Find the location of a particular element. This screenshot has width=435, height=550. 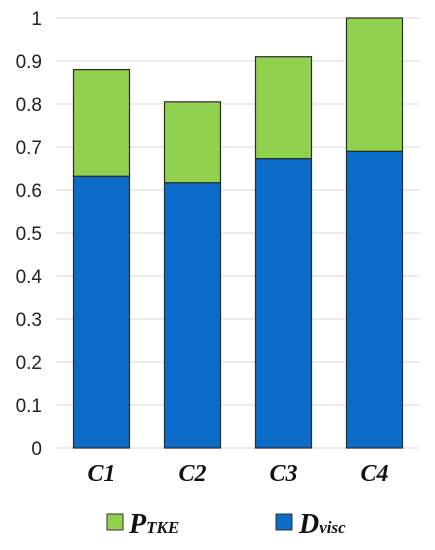

legend-label-dvisc: Dvisc is located at coordinates (322, 524).